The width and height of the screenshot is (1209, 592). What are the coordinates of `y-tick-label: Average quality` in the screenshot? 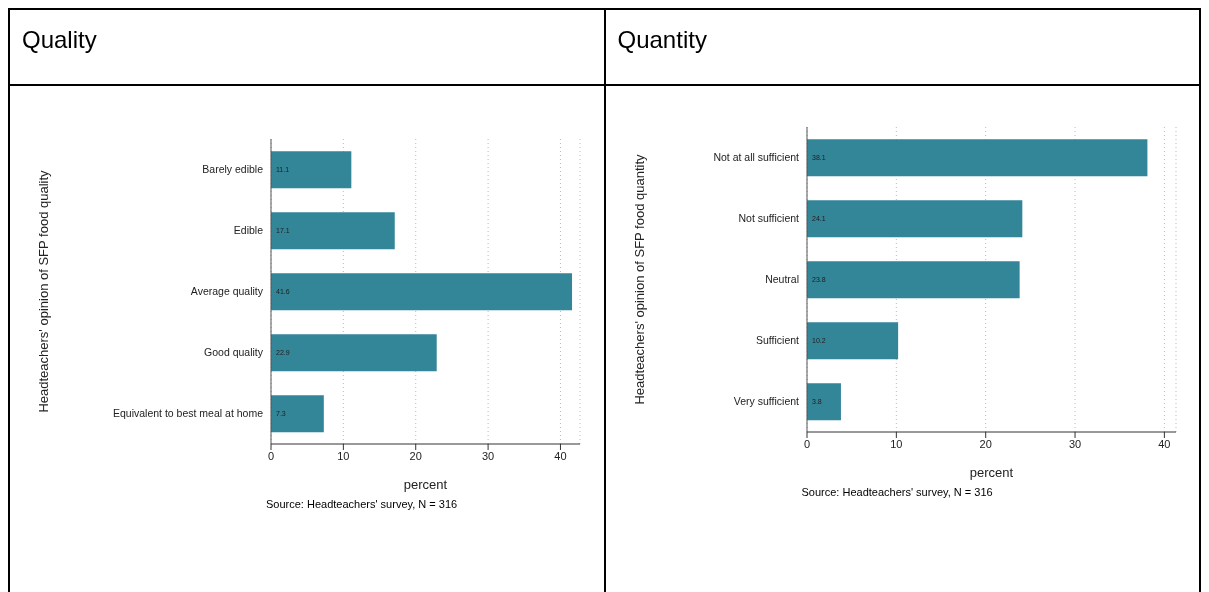 It's located at (227, 291).